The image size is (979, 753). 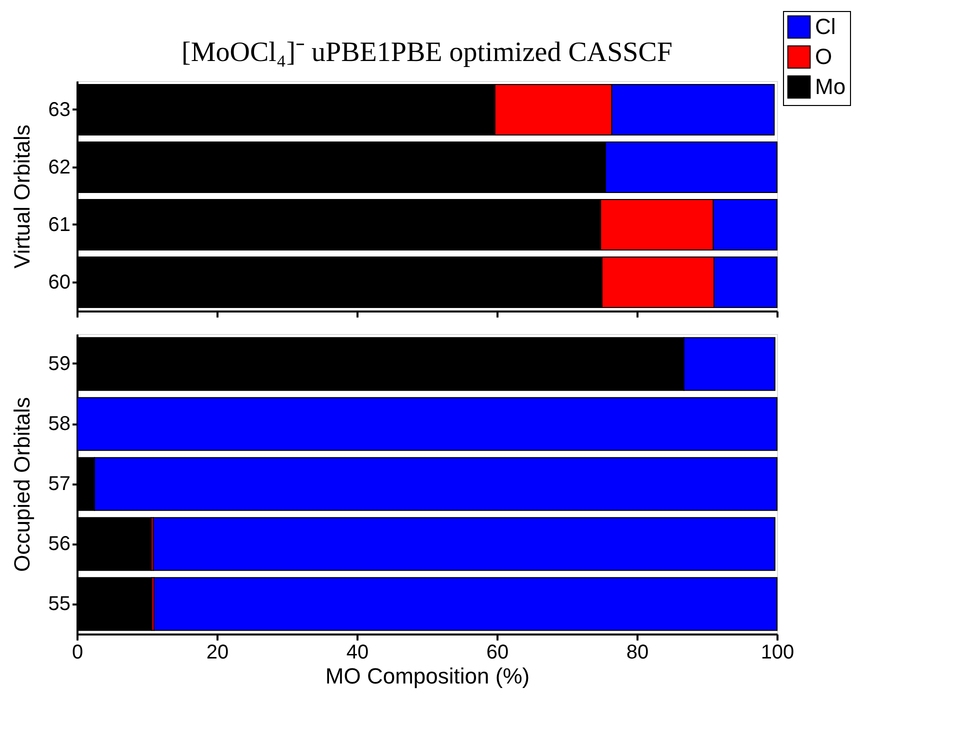 What do you see at coordinates (59, 282) in the screenshot?
I see `y-tick-label: 60` at bounding box center [59, 282].